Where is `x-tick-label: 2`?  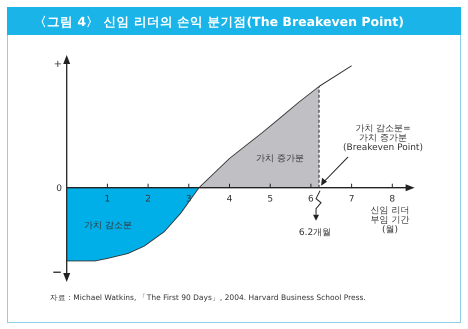 x-tick-label: 2 is located at coordinates (148, 199).